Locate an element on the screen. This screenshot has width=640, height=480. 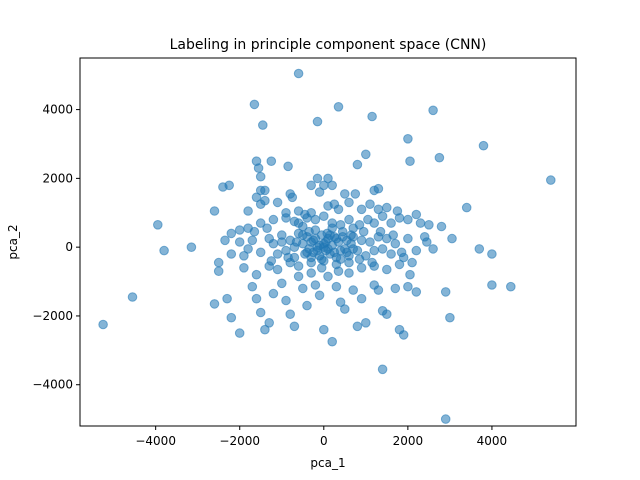
x-axis: −4000 −2000 0 2000 4000 is located at coordinates (321, 437).